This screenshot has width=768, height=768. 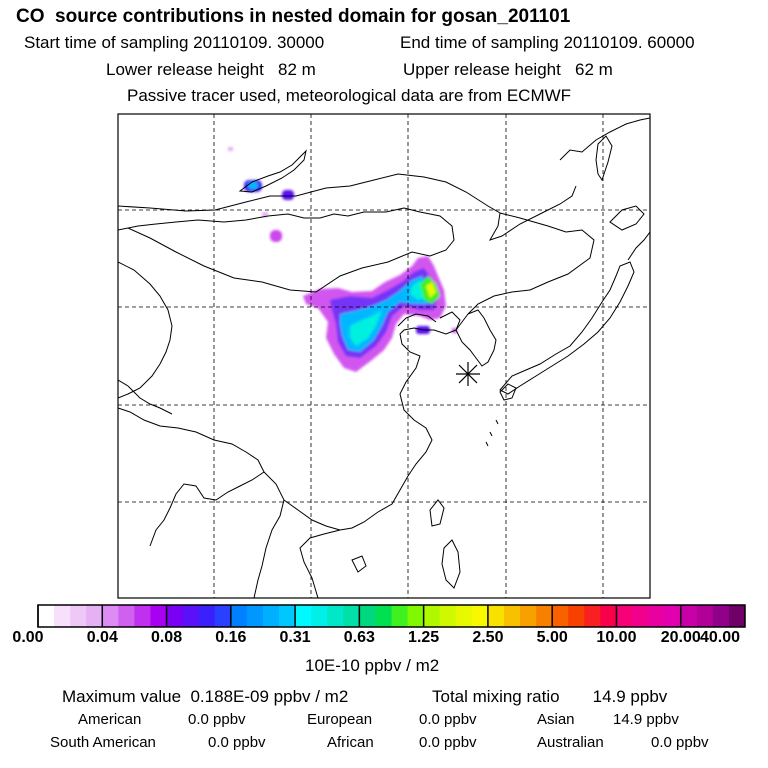 What do you see at coordinates (646, 719) in the screenshot?
I see `region-value-asian: 14.9 ppbv` at bounding box center [646, 719].